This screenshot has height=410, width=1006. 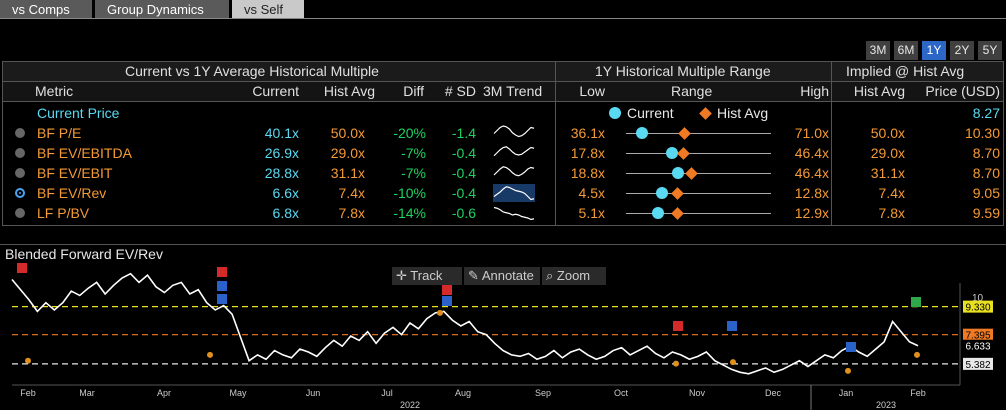 I want to click on tab-group-dynamics: Group Dynamics, so click(x=162, y=9).